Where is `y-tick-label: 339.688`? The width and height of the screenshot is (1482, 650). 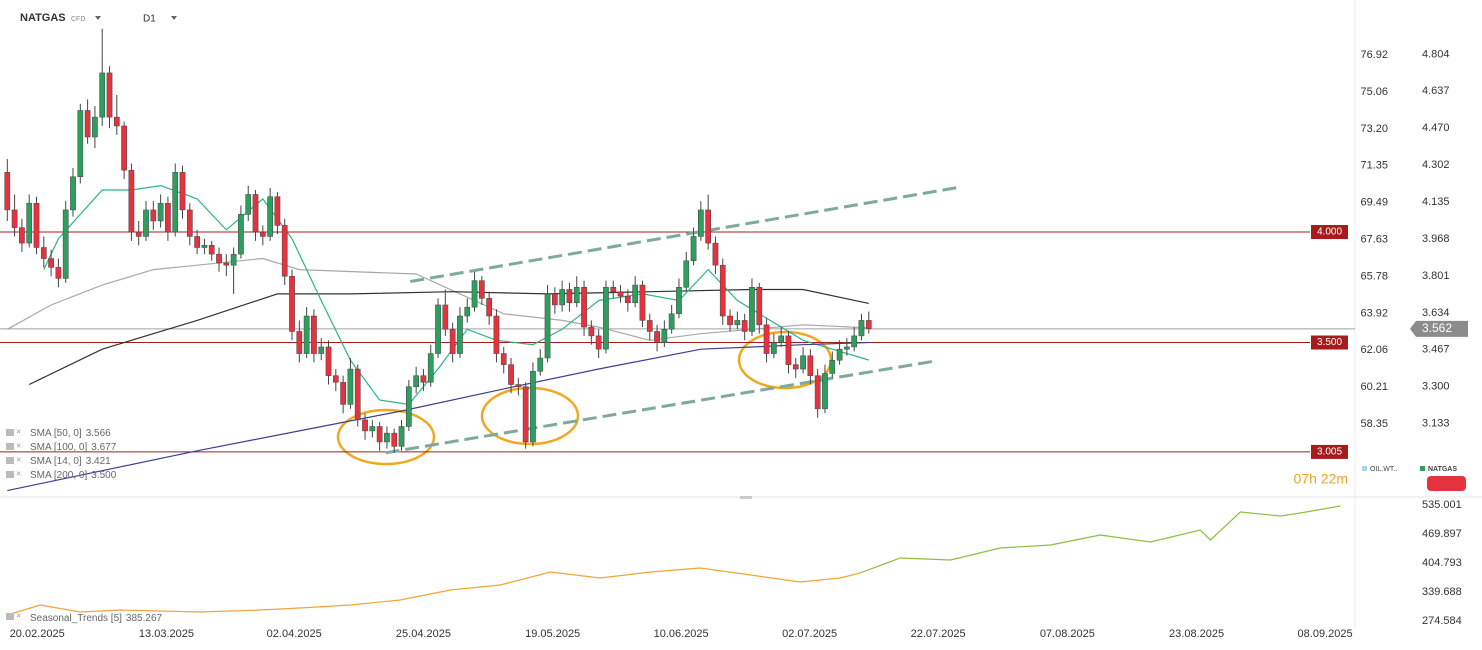 y-tick-label: 339.688 is located at coordinates (1442, 592).